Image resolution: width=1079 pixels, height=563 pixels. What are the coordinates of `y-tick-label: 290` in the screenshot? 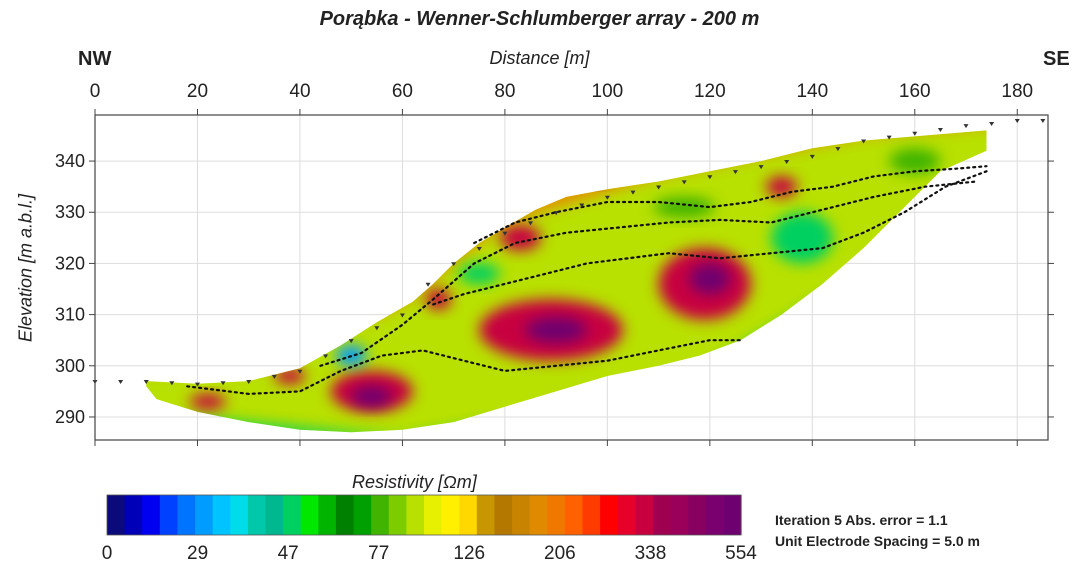 It's located at (70, 417).